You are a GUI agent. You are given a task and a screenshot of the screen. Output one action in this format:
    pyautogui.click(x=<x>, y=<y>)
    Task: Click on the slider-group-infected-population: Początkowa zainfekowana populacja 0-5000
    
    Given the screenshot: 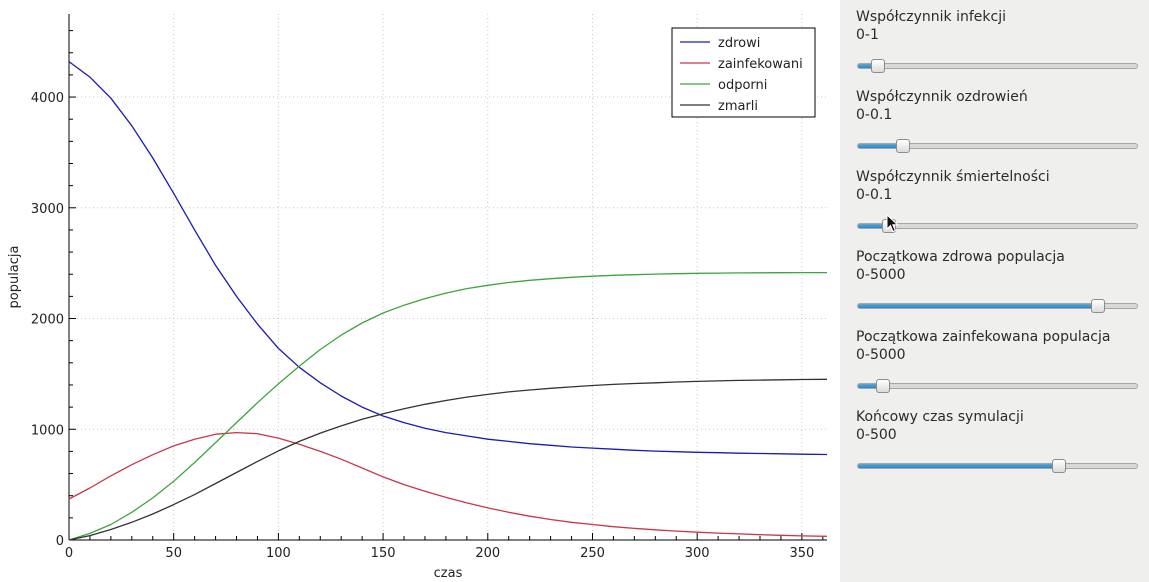 What is the action you would take?
    pyautogui.click(x=997, y=369)
    